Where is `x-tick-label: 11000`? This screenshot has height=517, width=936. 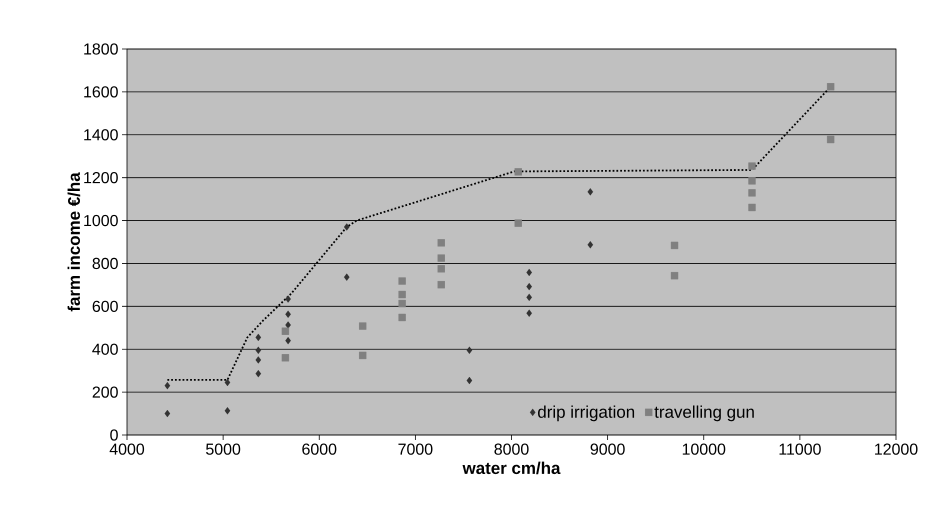 x-tick-label: 11000 is located at coordinates (800, 449).